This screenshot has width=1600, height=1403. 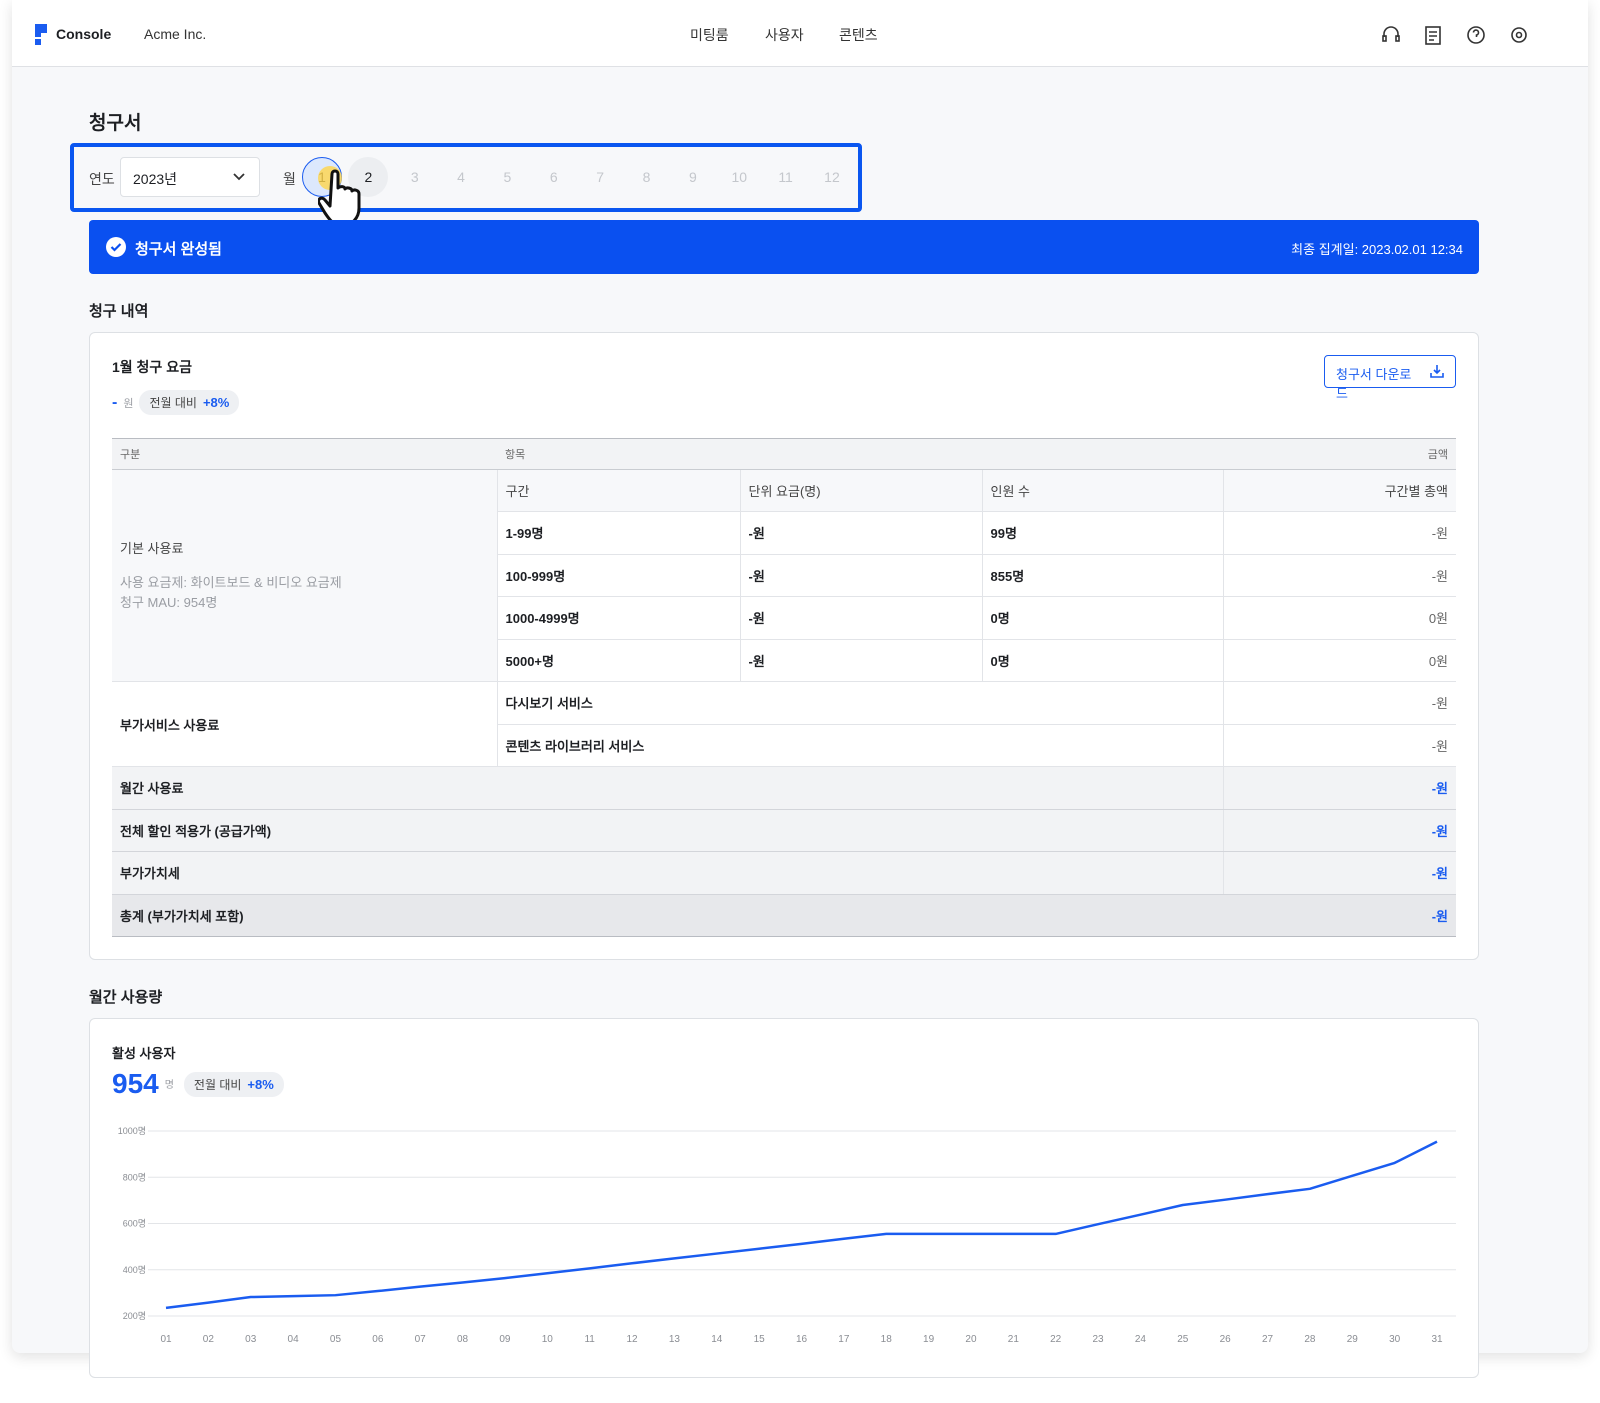 What do you see at coordinates (739, 177) in the screenshot?
I see `month-button: 10` at bounding box center [739, 177].